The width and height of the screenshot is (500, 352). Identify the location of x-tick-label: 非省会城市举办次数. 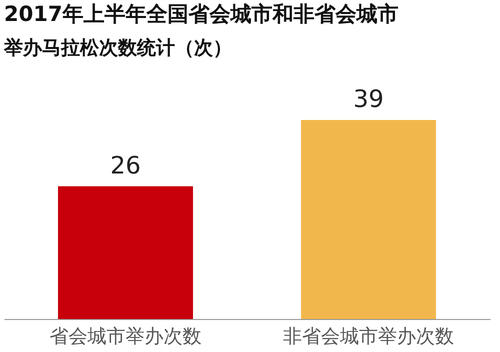
(368, 337).